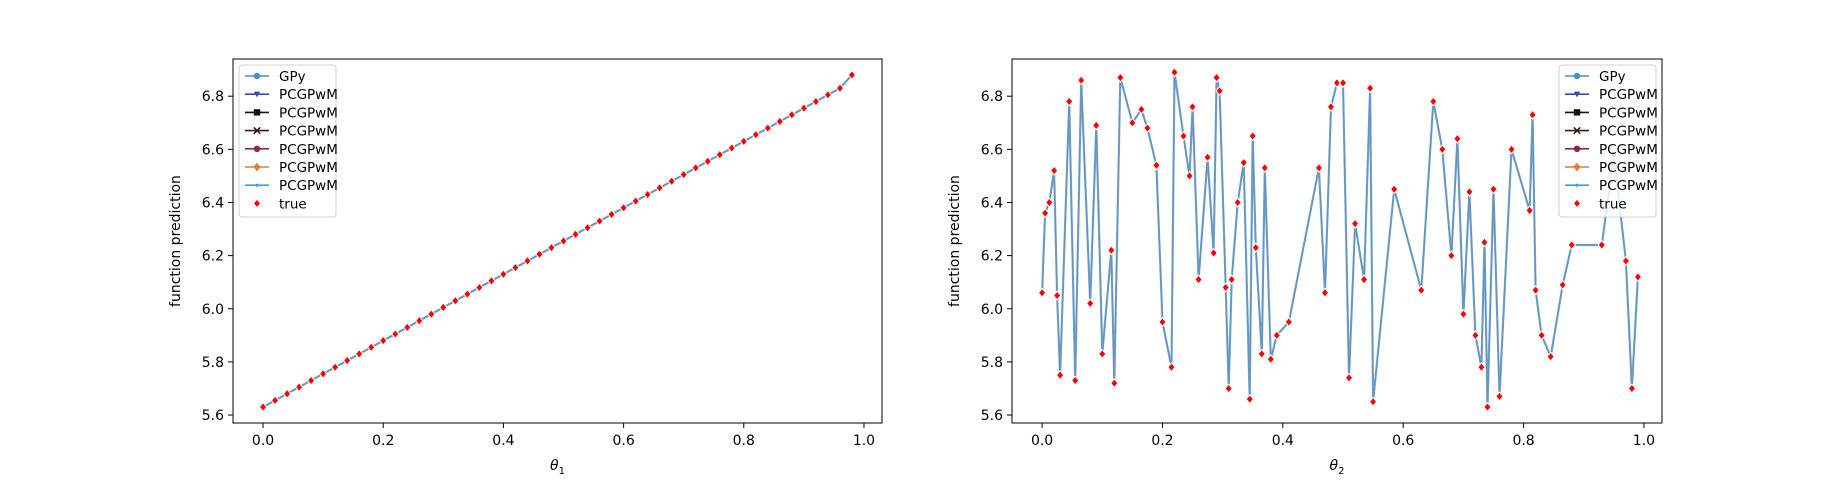 This screenshot has height=480, width=1844. Describe the element at coordinates (1283, 441) in the screenshot. I see `x-tick-label: 0.4` at that location.